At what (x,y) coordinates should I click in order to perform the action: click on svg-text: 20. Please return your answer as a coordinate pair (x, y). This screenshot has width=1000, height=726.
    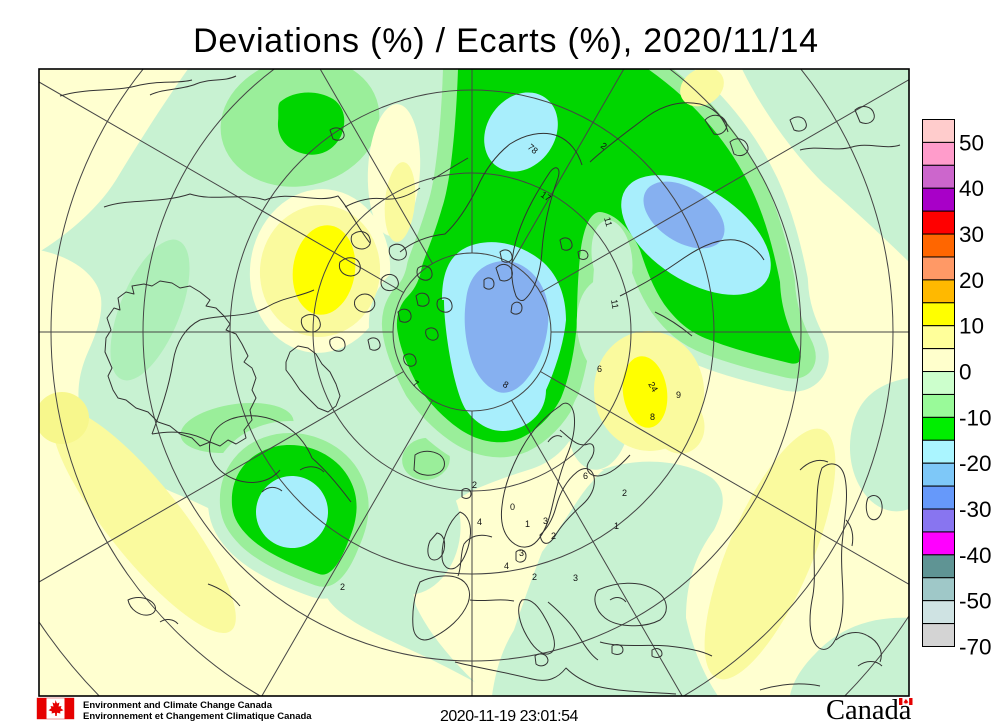
    Looking at the image, I should click on (971, 280).